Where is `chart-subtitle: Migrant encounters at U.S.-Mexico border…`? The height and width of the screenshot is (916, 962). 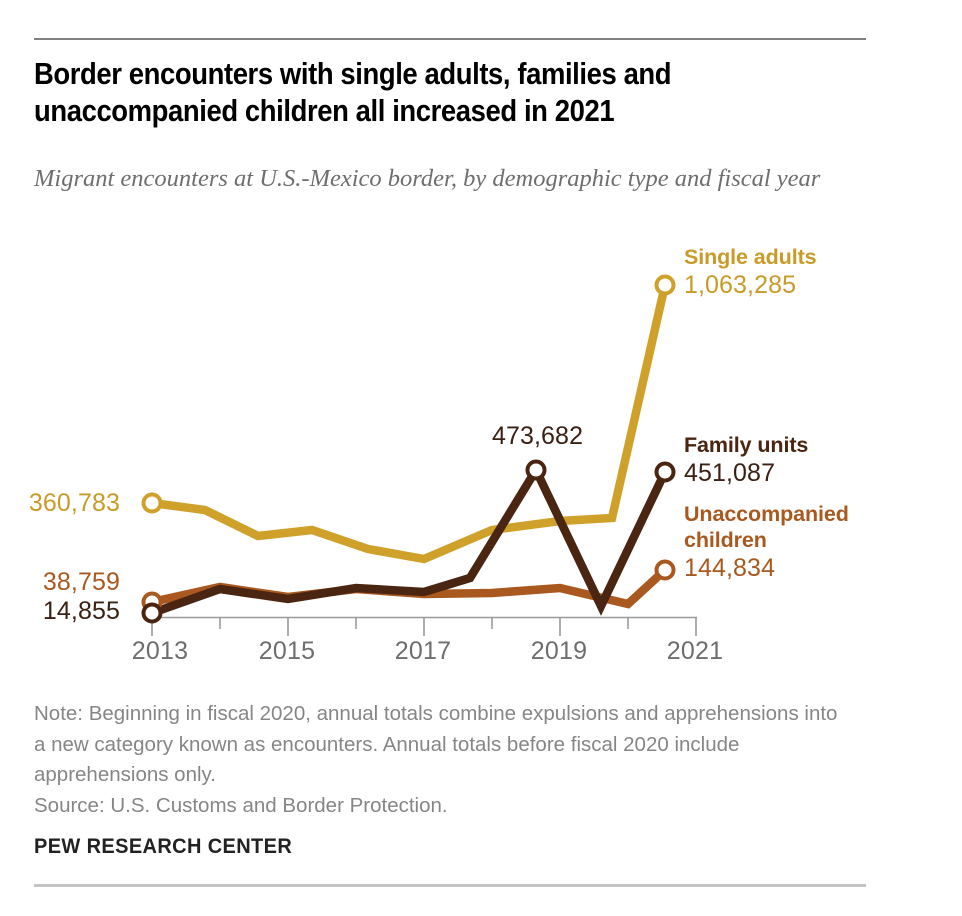
chart-subtitle: Migrant encounters at U.S.-Mexico border… is located at coordinates (427, 178).